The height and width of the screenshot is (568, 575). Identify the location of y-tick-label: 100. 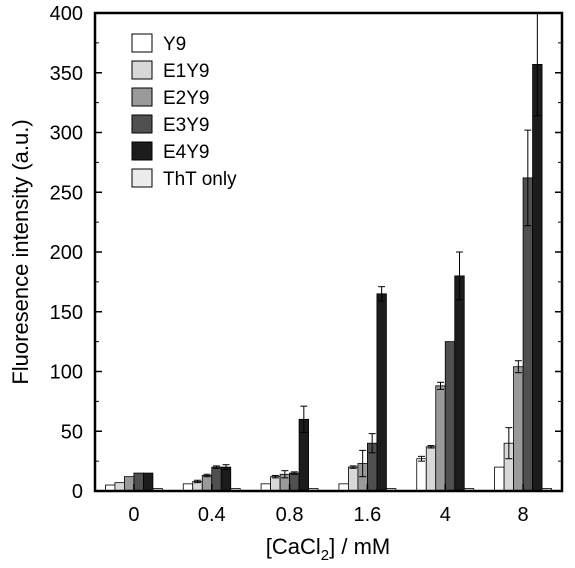
(66, 373).